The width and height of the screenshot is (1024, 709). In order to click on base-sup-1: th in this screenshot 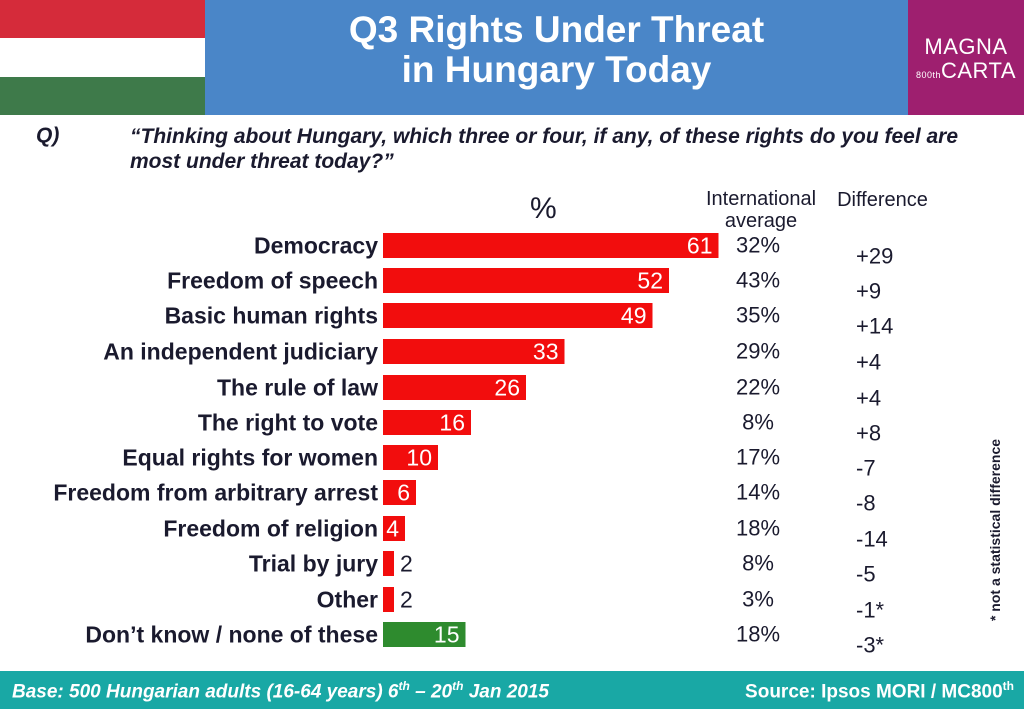, I will do `click(404, 686)`.